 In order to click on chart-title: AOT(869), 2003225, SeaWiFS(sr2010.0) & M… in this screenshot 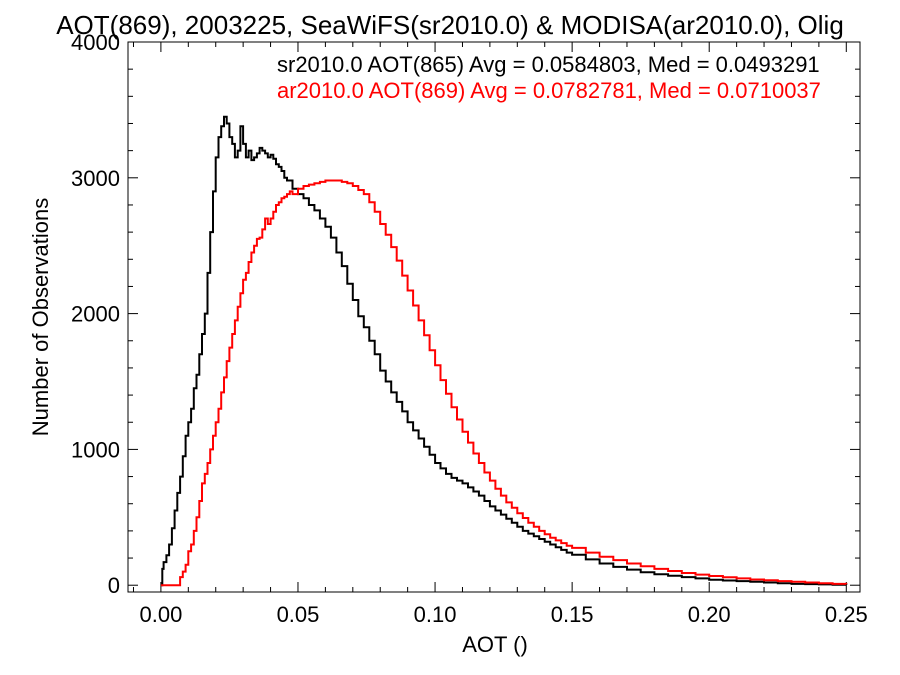, I will do `click(450, 25)`.